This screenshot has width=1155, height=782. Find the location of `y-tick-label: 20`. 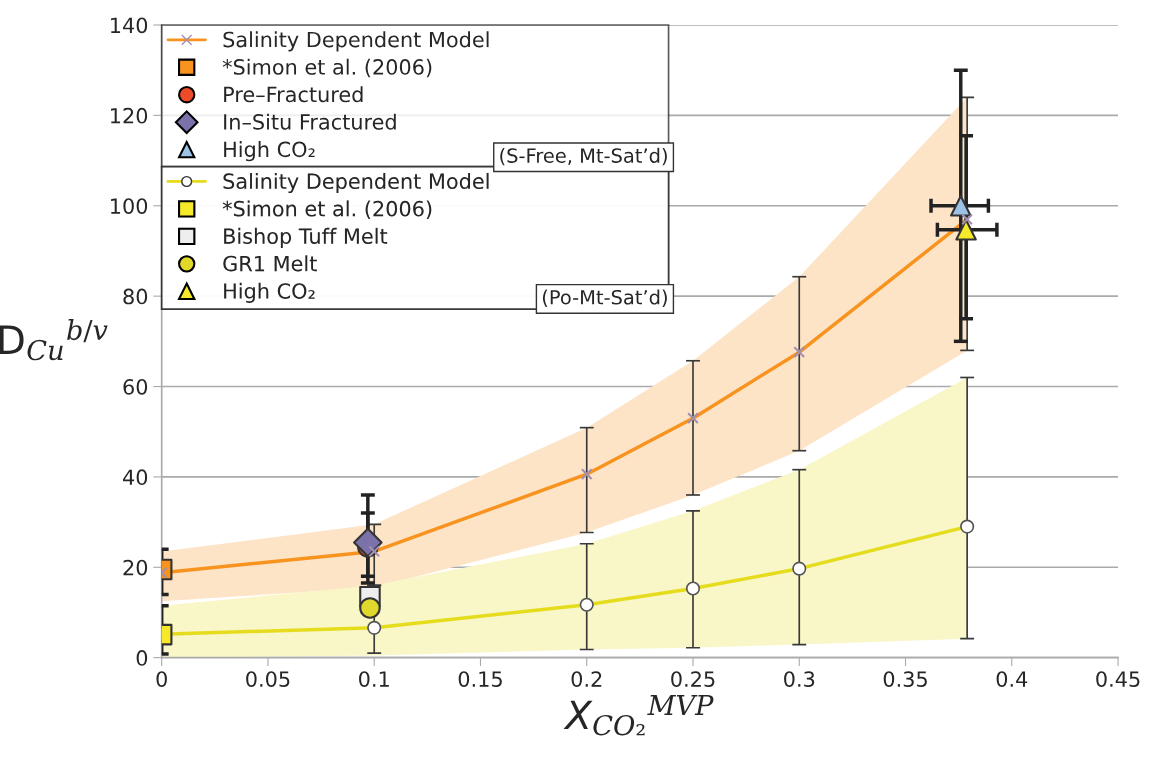

y-tick-label: 20 is located at coordinates (135, 567).